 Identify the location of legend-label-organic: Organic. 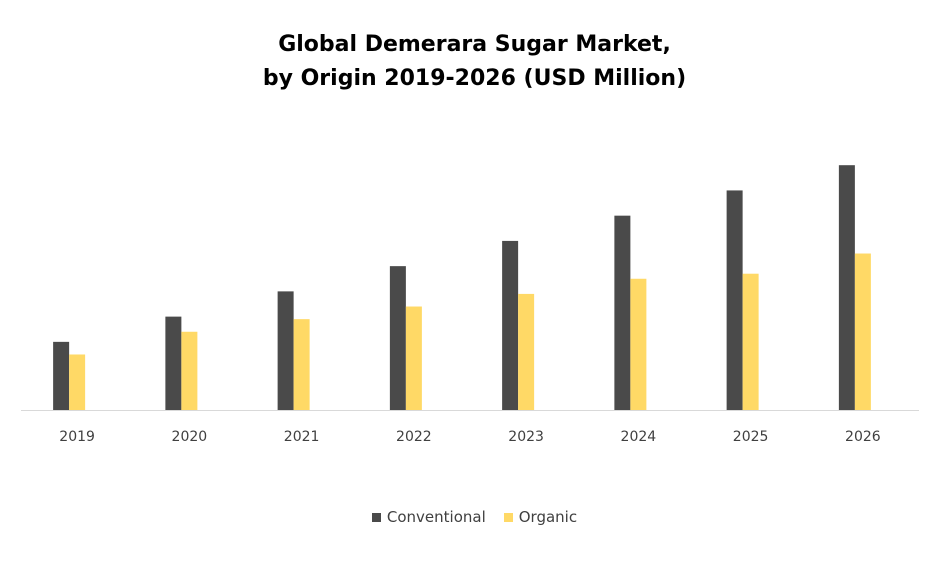
(548, 517).